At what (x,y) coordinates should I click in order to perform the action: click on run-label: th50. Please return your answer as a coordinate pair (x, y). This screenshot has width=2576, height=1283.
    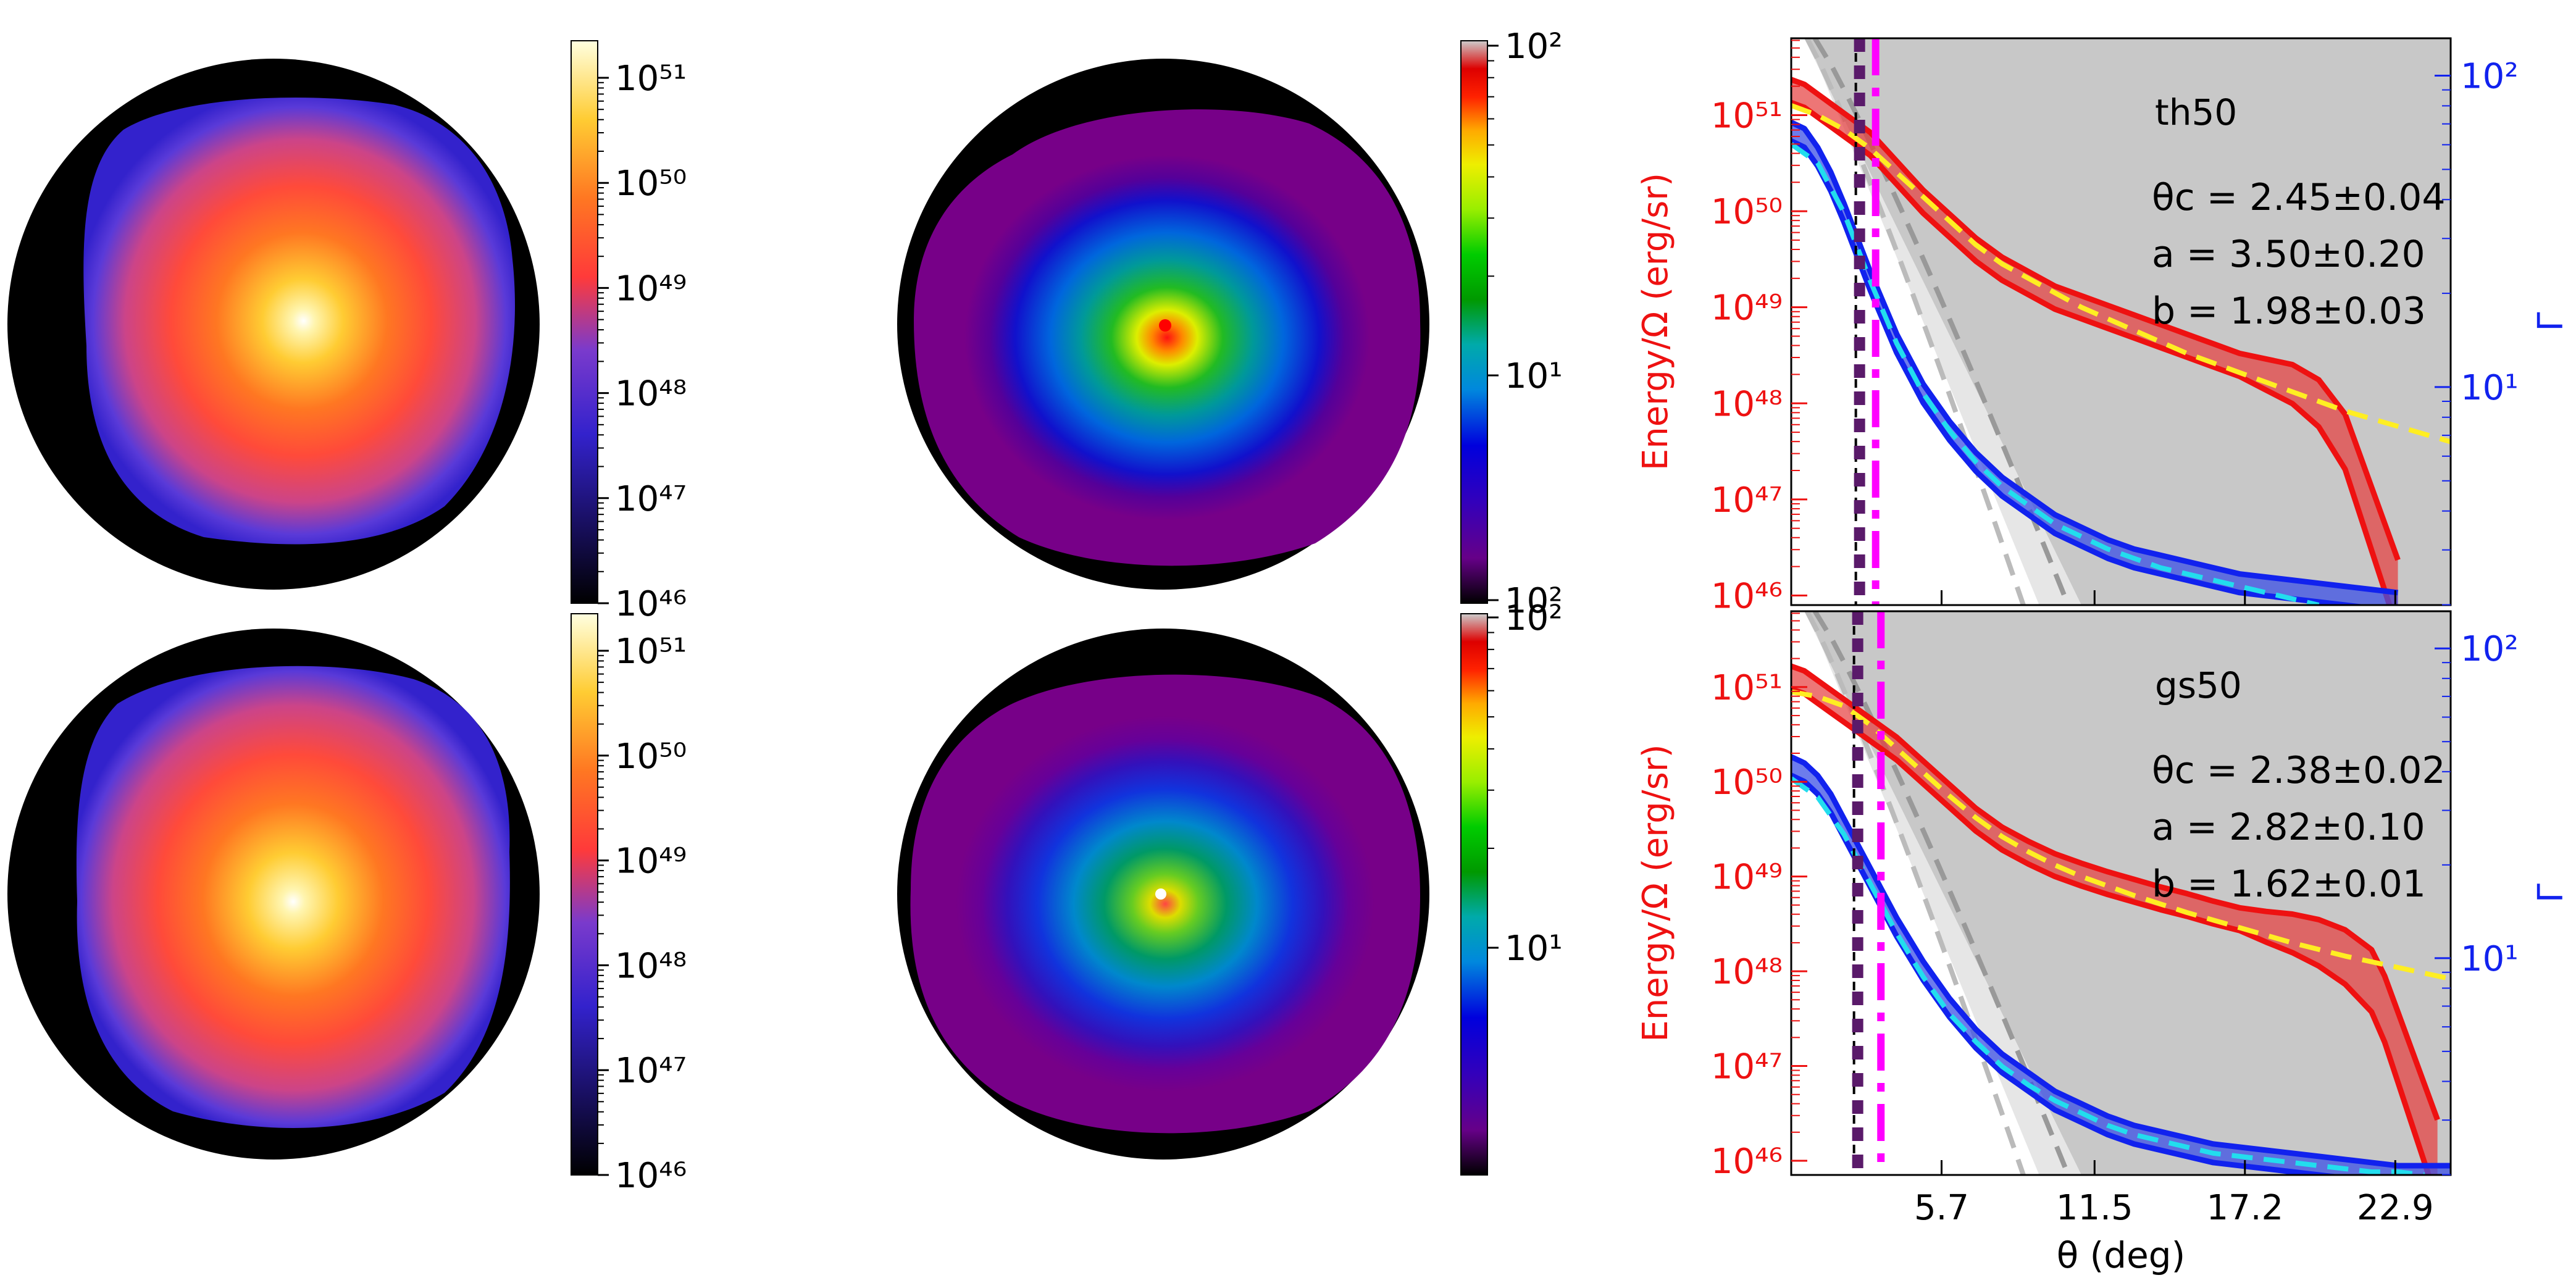
    Looking at the image, I should click on (2196, 112).